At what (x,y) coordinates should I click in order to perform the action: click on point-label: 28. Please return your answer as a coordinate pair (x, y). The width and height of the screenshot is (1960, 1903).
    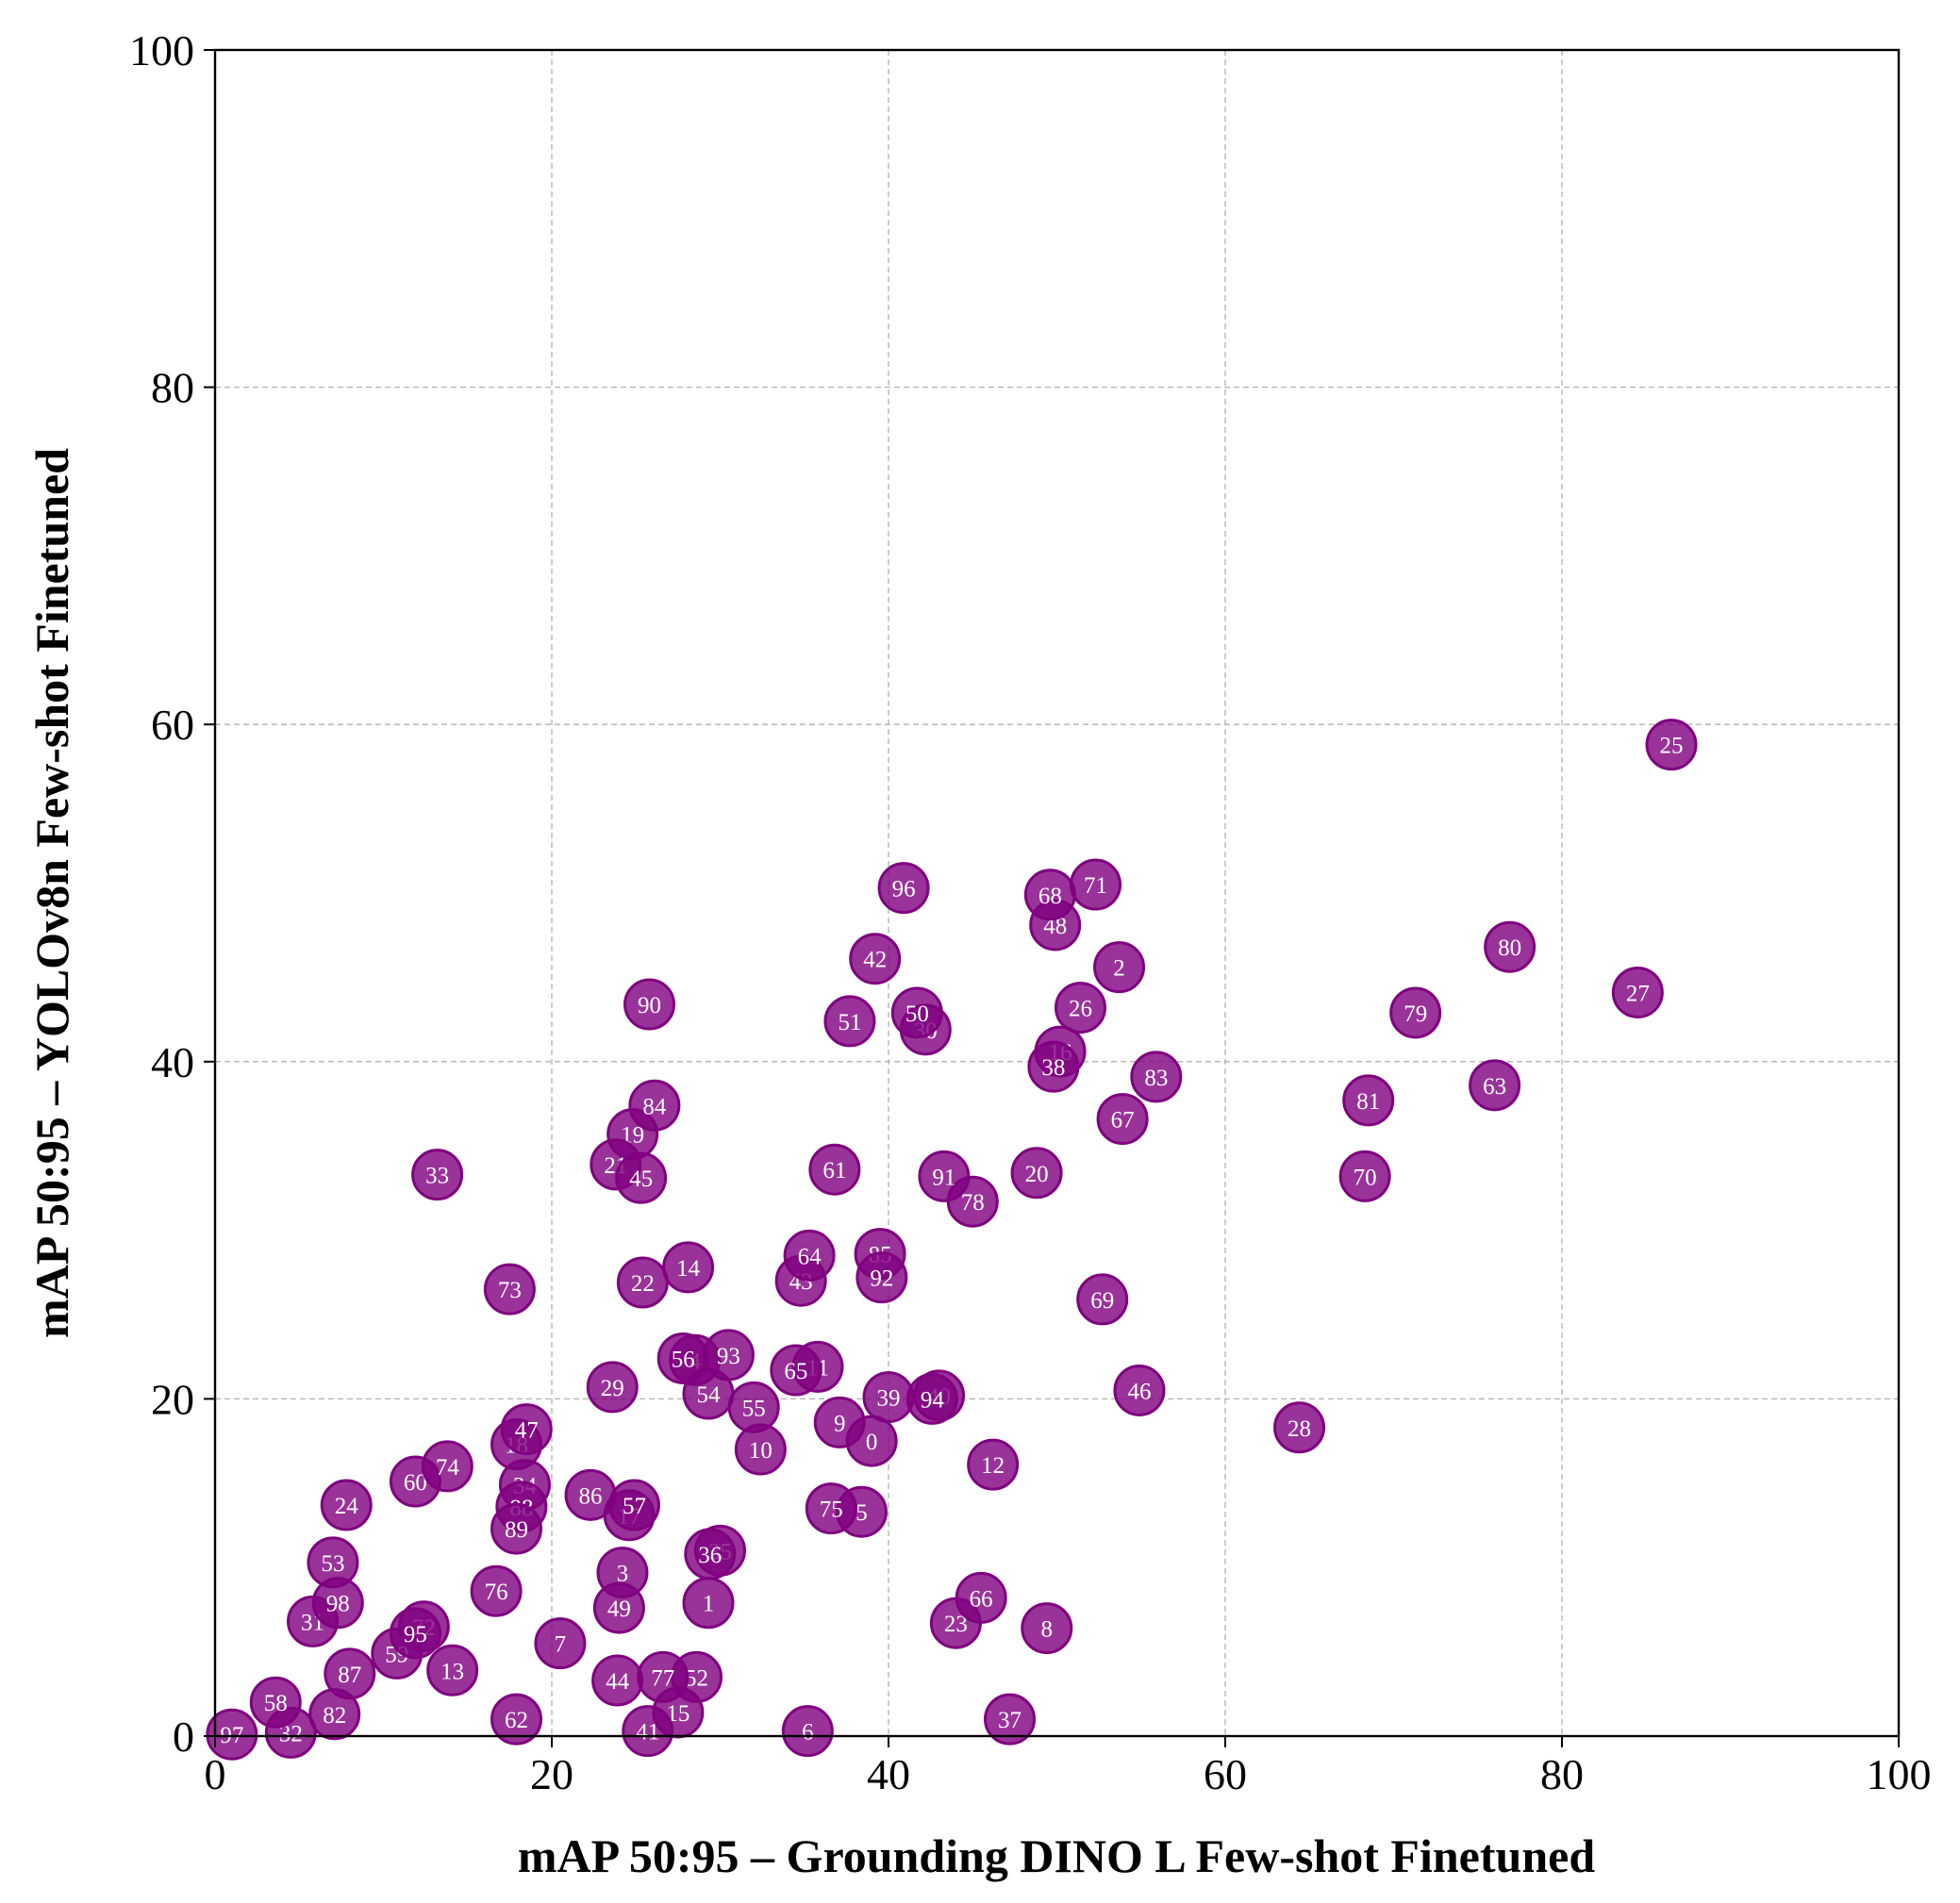
    Looking at the image, I should click on (1299, 1429).